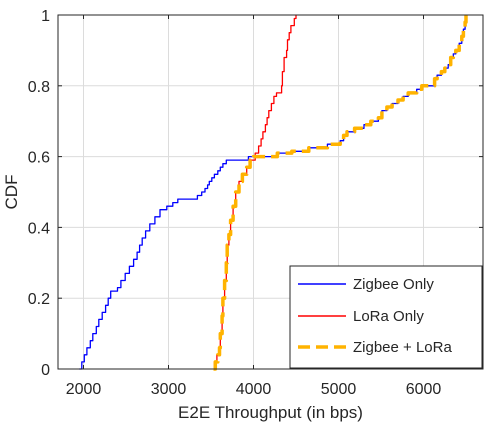 The image size is (499, 436). I want to click on x-tick-label: 6000, so click(424, 389).